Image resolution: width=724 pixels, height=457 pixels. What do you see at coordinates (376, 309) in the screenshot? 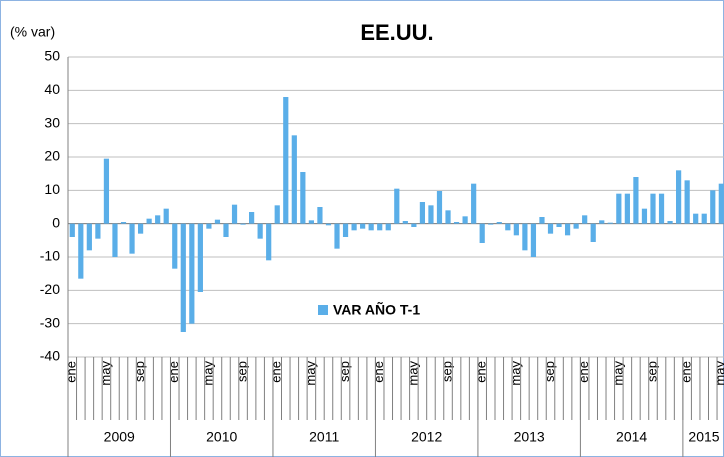
I see `legend-label: VAR AÑO T-1` at bounding box center [376, 309].